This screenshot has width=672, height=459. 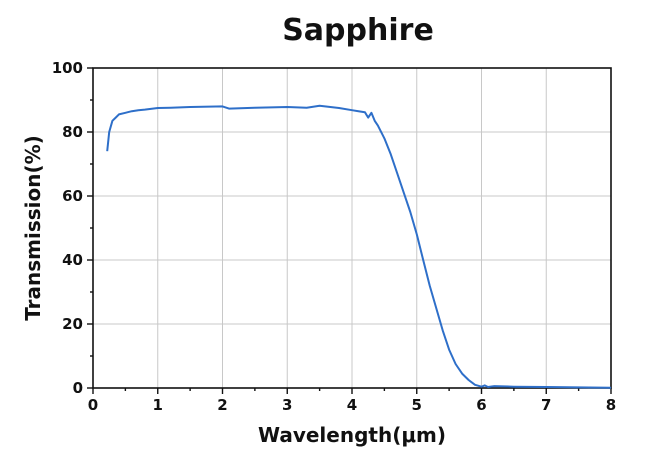 I want to click on x-tick-label: 7, so click(x=546, y=405).